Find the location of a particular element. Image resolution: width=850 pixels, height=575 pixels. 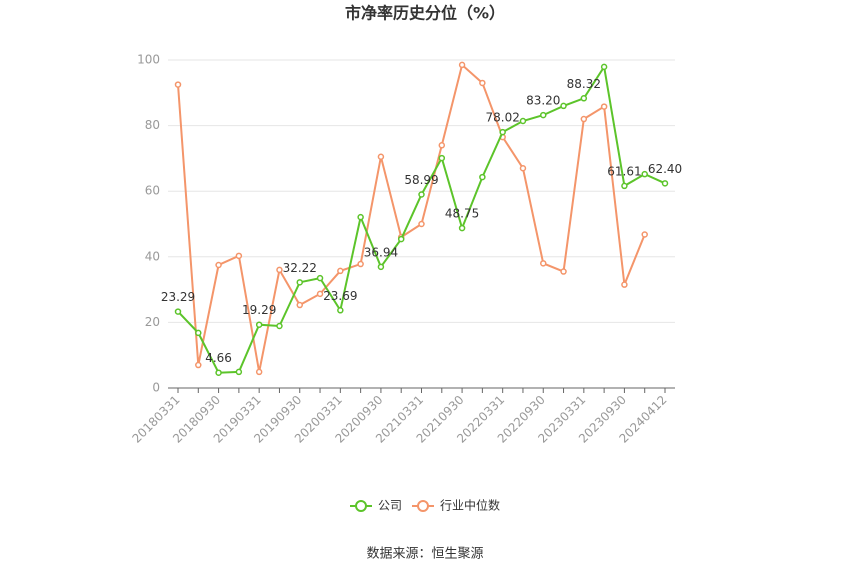

legend-label: 公司 is located at coordinates (390, 506).